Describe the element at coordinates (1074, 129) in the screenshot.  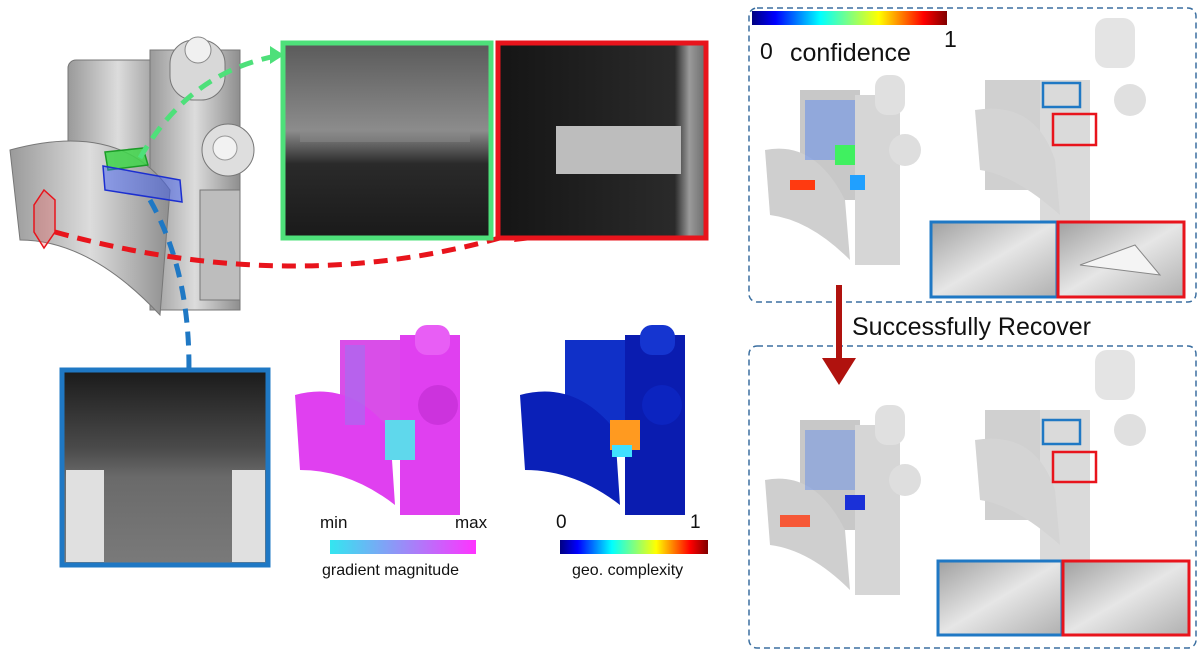
I see `red-inset-marker-before` at that location.